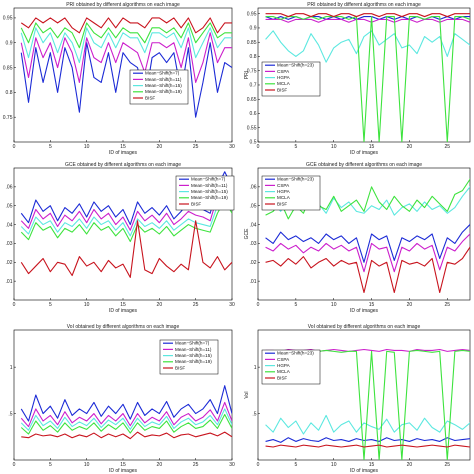 The height and width of the screenshot is (474, 474). What do you see at coordinates (163, 79) in the screenshot?
I see `legend-label-0-1: Mean−Shift(h=11)` at bounding box center [163, 79].